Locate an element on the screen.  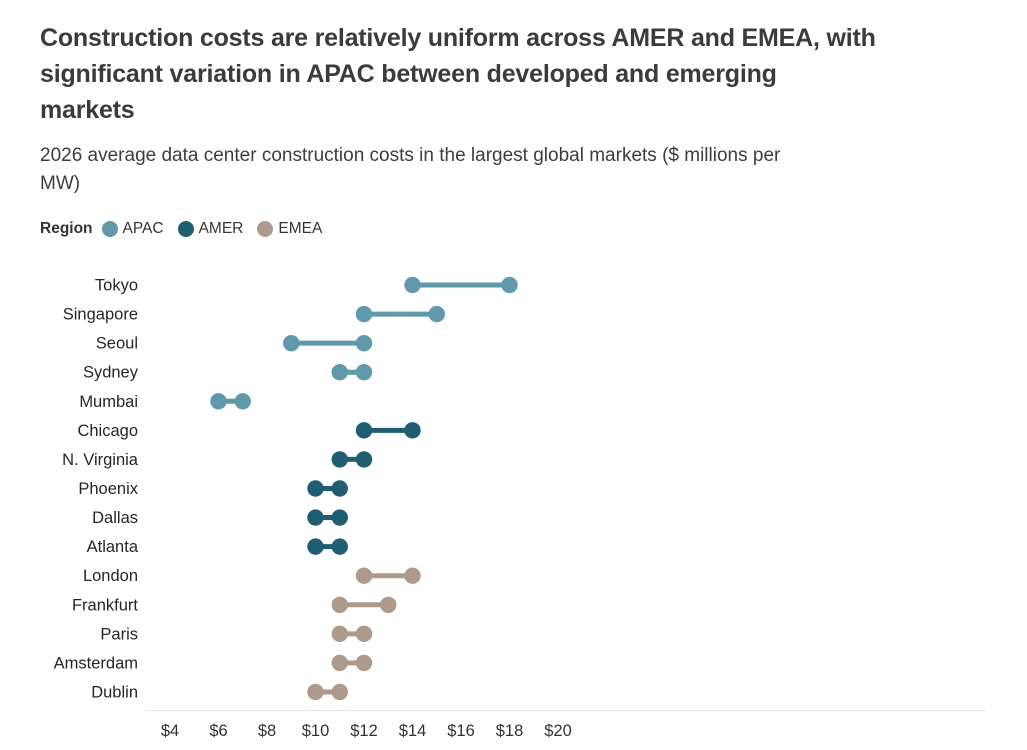
legend-label: EMEA is located at coordinates (300, 228).